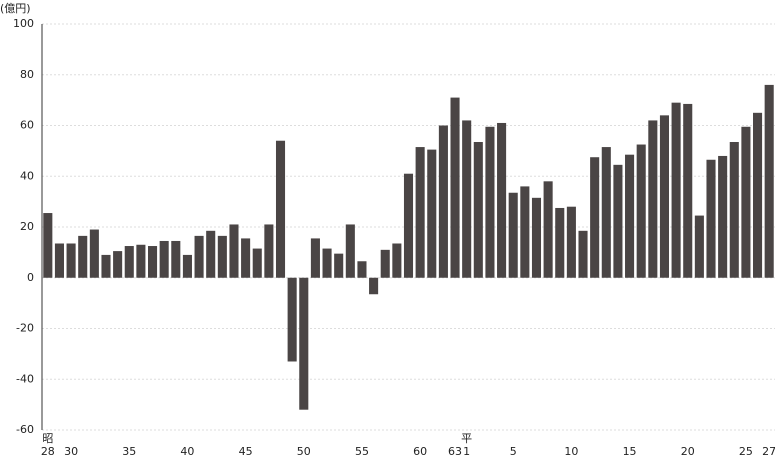 Image resolution: width=775 pixels, height=476 pixels. I want to click on x-tick-label: 25, so click(746, 451).